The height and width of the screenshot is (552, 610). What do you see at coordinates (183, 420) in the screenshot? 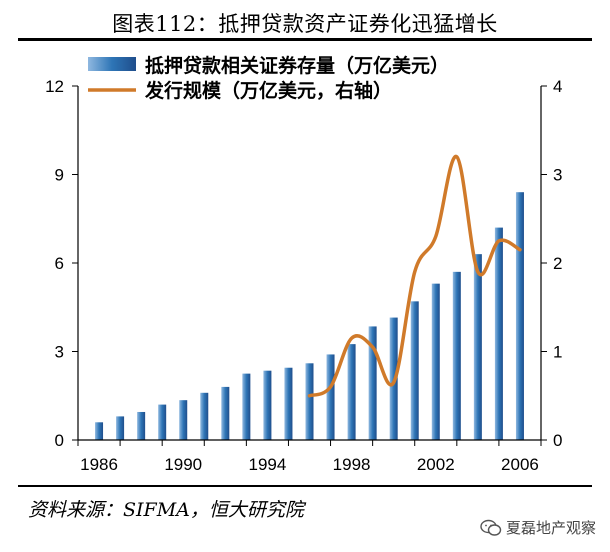
I see `bar-1990` at bounding box center [183, 420].